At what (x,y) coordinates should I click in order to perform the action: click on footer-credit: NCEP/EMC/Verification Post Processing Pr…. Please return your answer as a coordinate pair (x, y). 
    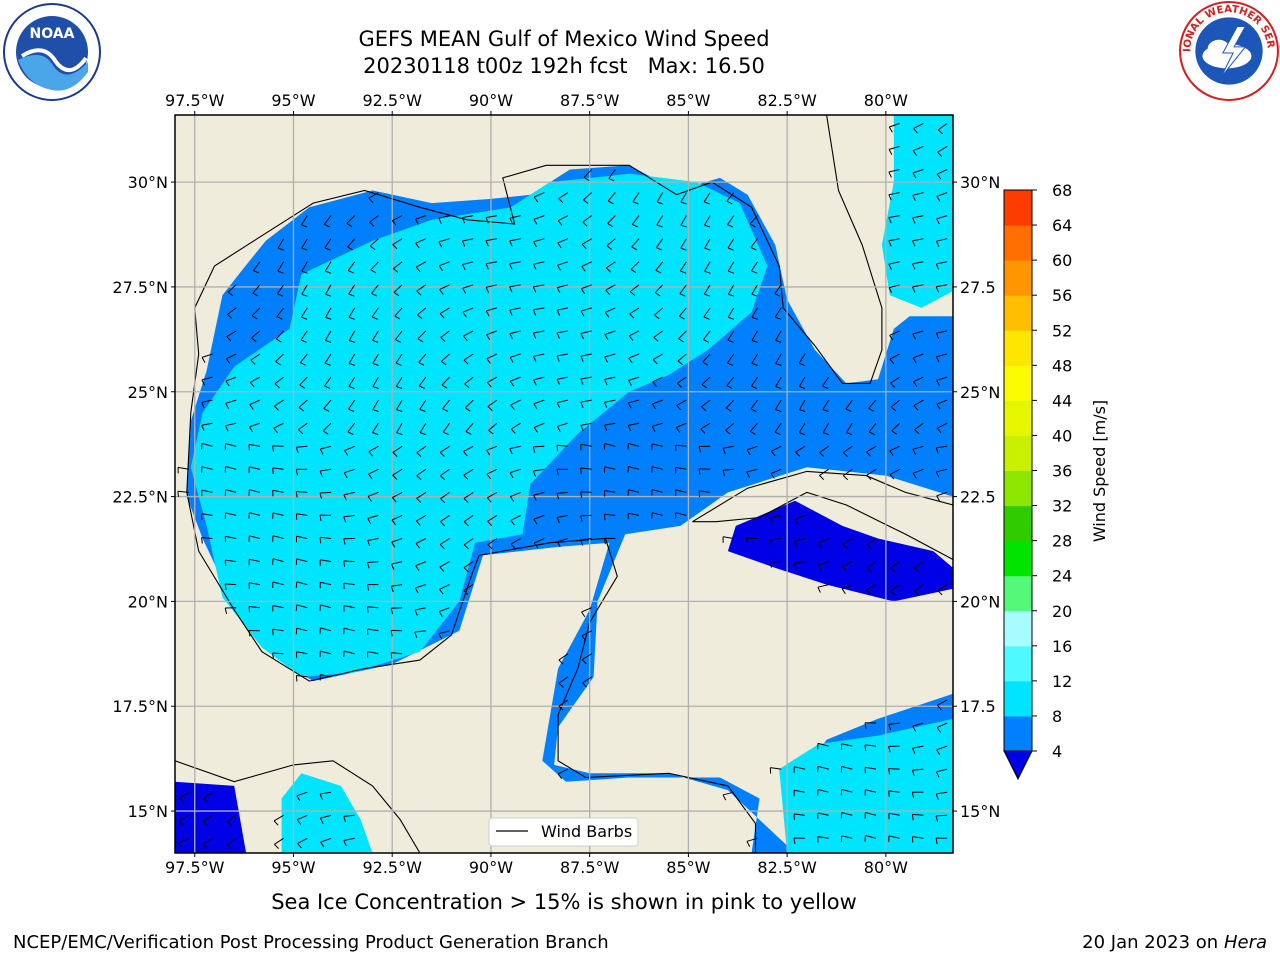
    Looking at the image, I should click on (311, 942).